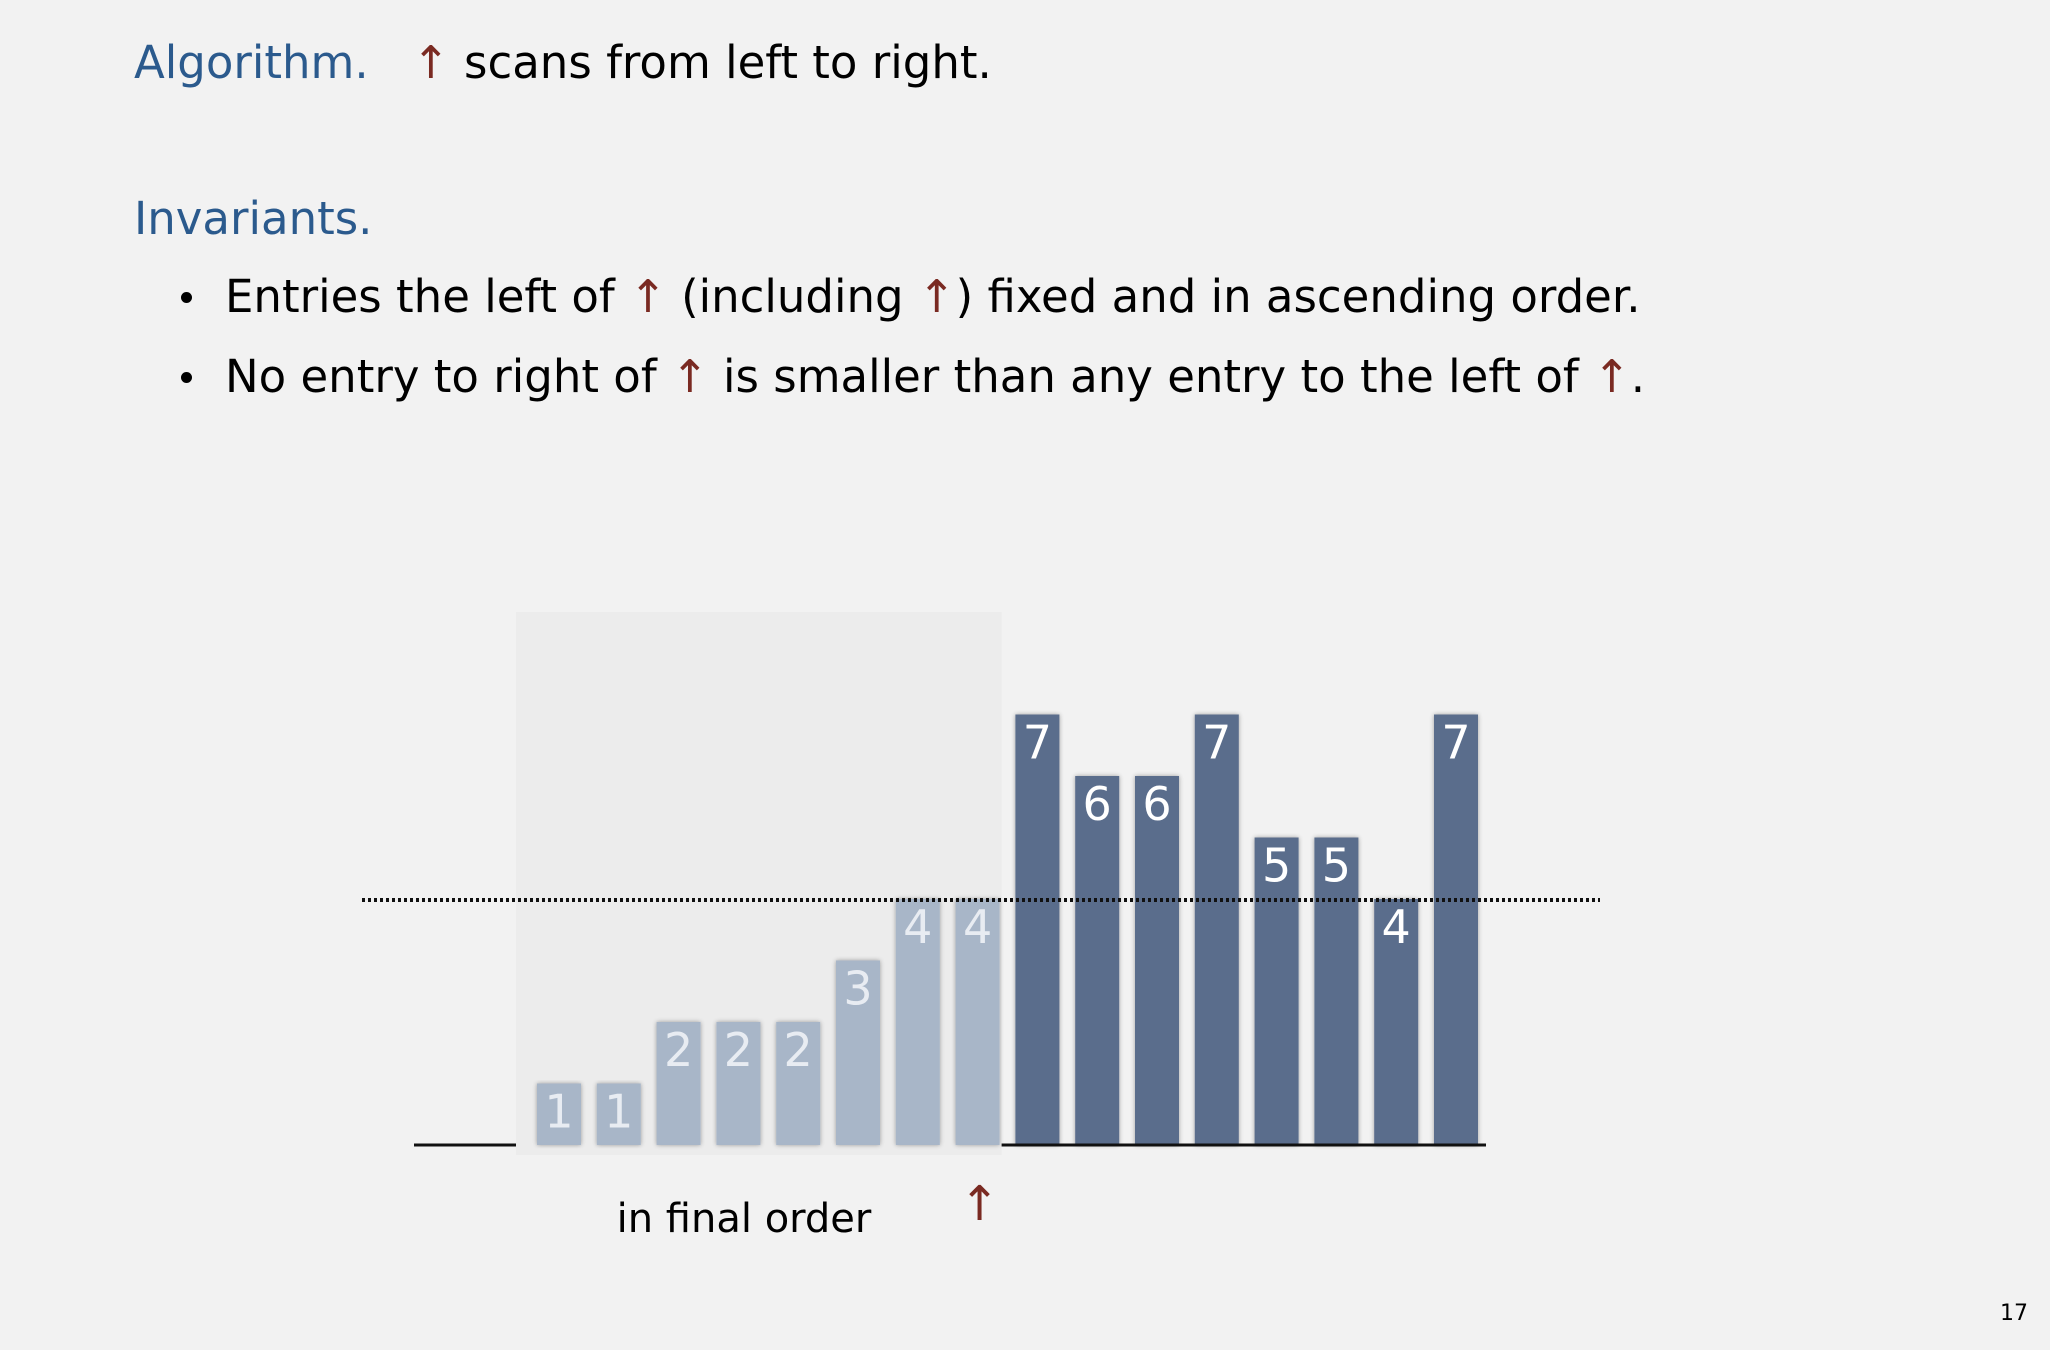  Describe the element at coordinates (1638, 376) in the screenshot. I see `invariant-text: .` at that location.